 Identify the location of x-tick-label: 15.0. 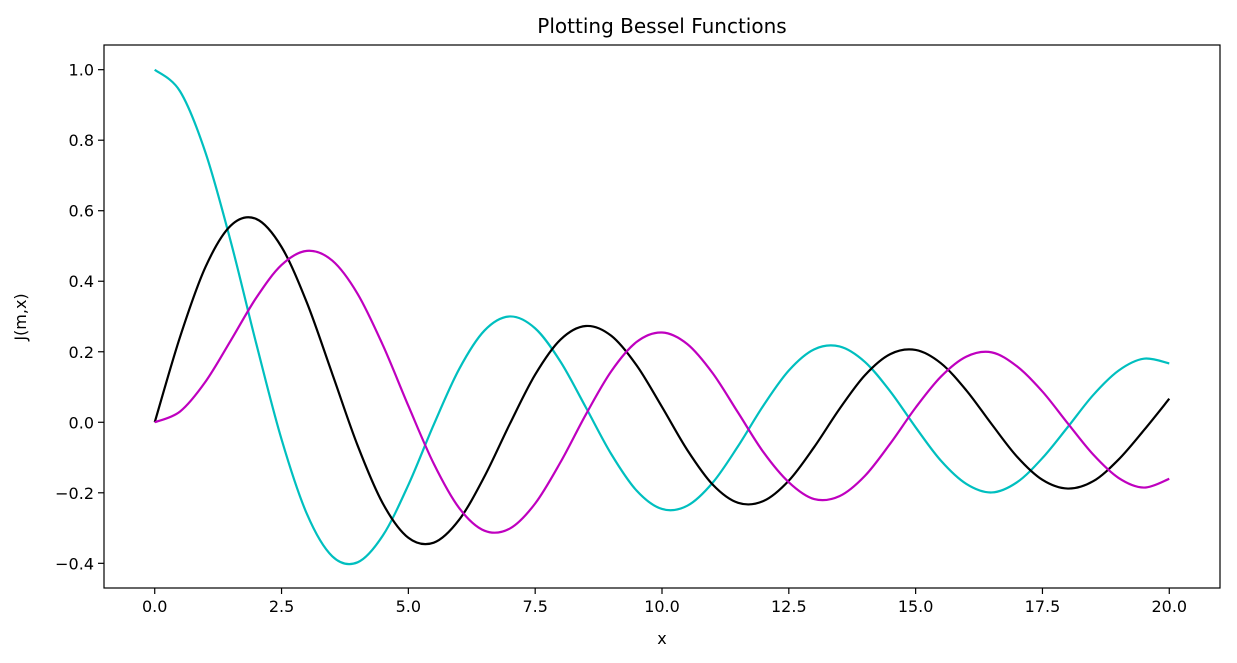
(916, 606).